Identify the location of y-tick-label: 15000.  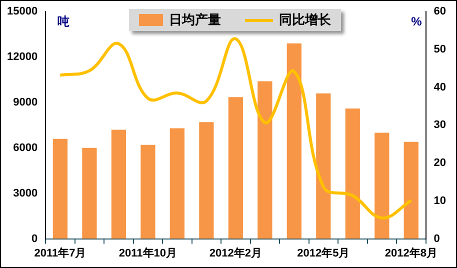
(22, 12).